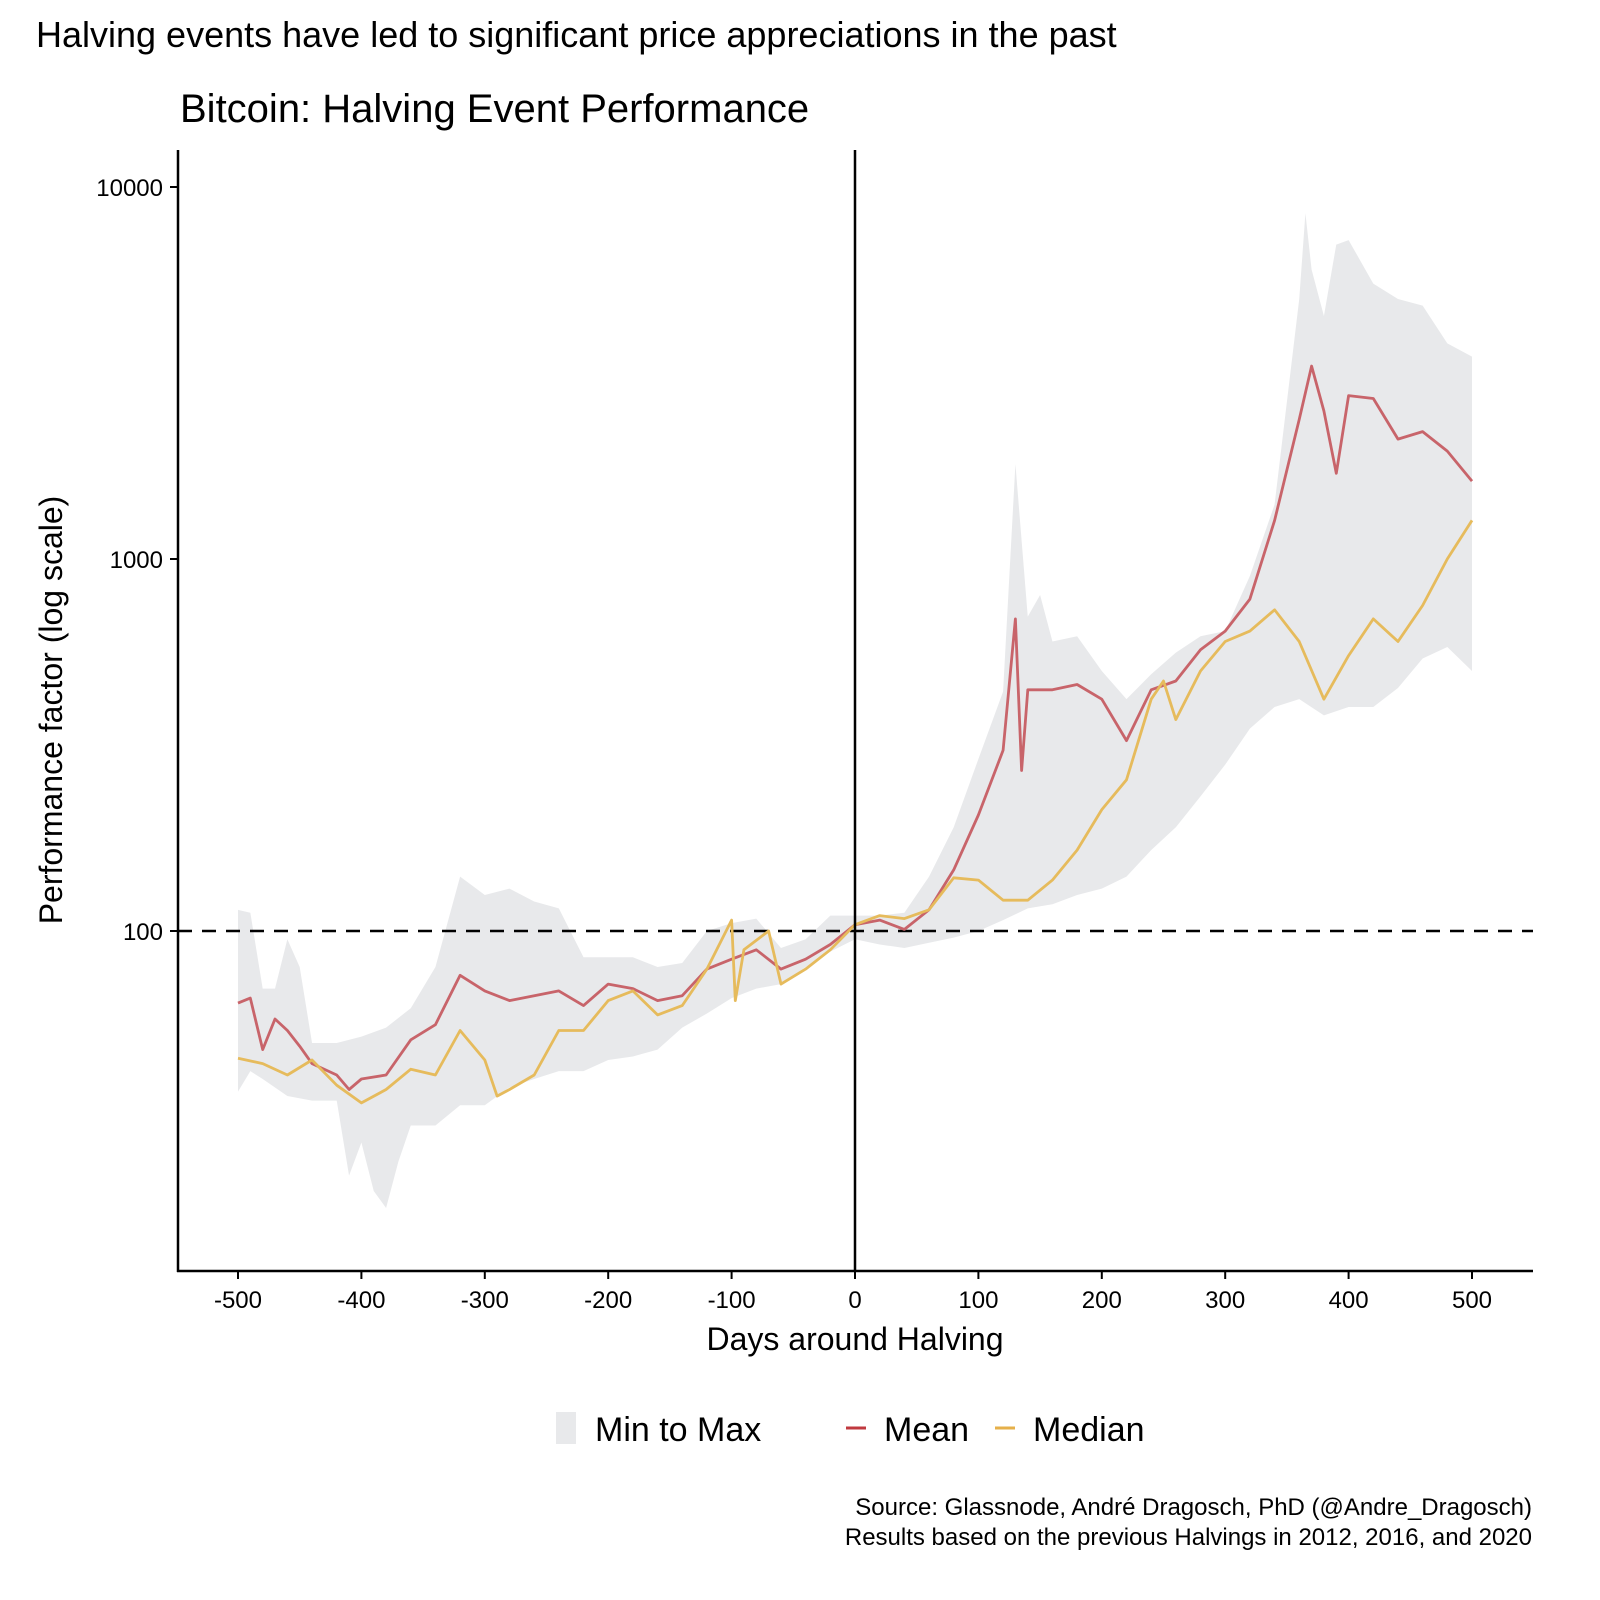  Describe the element at coordinates (854, 1339) in the screenshot. I see `x-axis-label: Days around Halving` at that location.